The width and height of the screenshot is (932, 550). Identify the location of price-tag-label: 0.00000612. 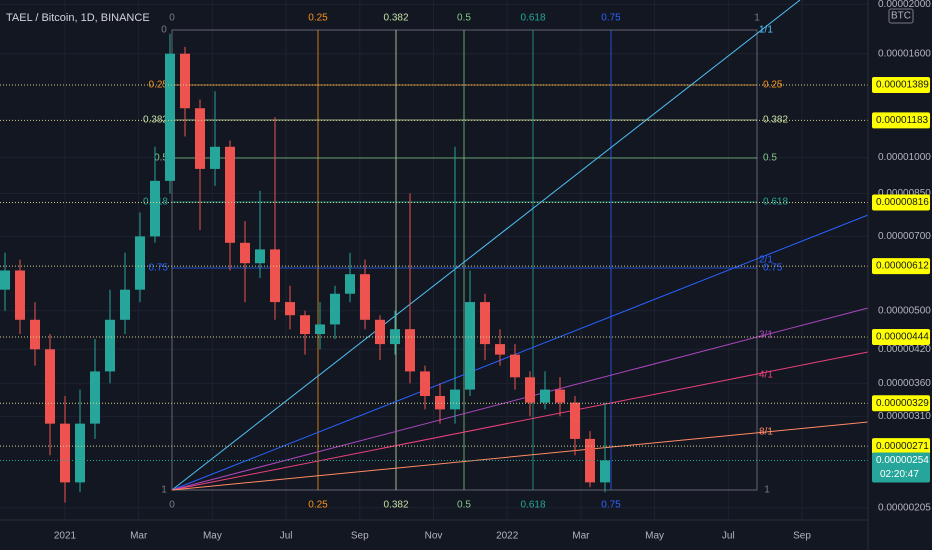
(902, 266).